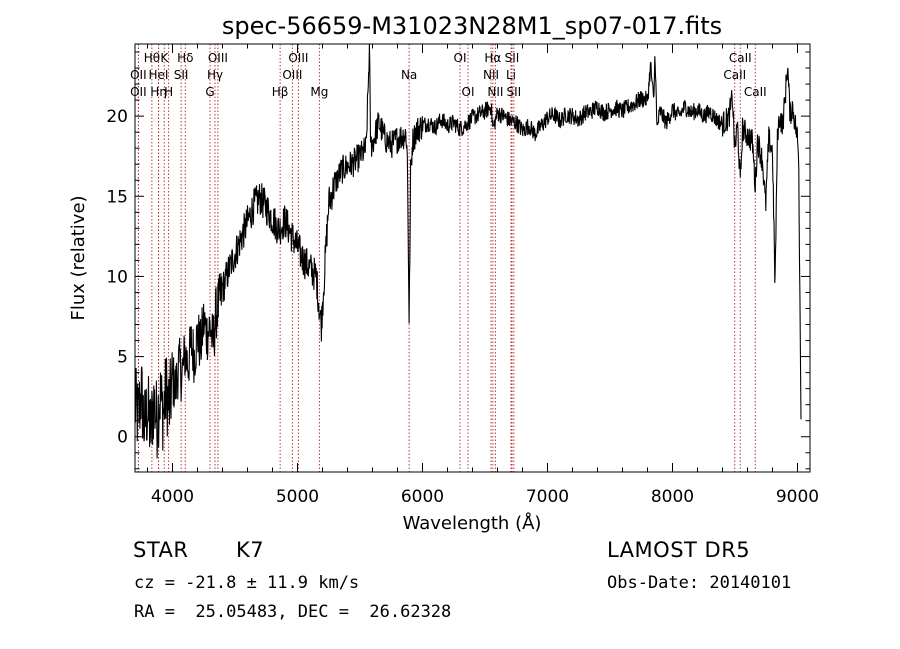  What do you see at coordinates (297, 497) in the screenshot?
I see `x-tick-label: 5000` at bounding box center [297, 497].